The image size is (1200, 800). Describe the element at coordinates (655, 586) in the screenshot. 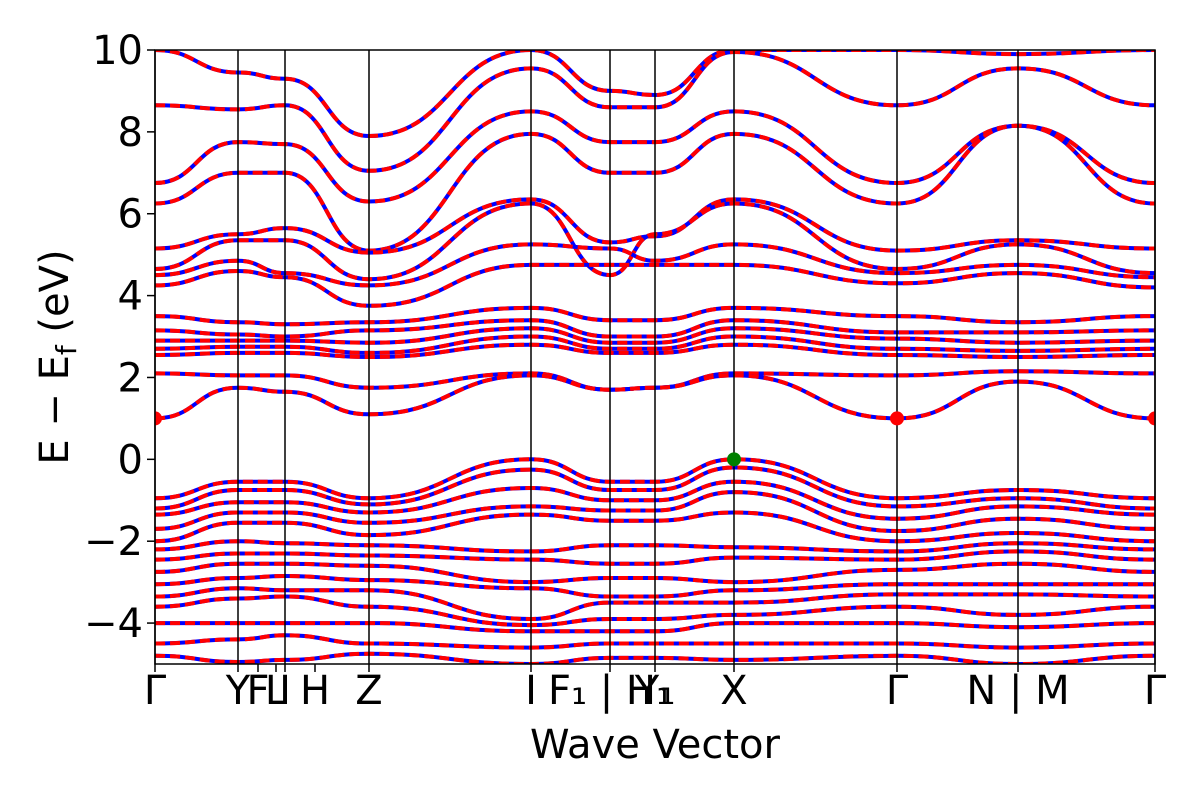

I see `band-24-spin-down` at that location.